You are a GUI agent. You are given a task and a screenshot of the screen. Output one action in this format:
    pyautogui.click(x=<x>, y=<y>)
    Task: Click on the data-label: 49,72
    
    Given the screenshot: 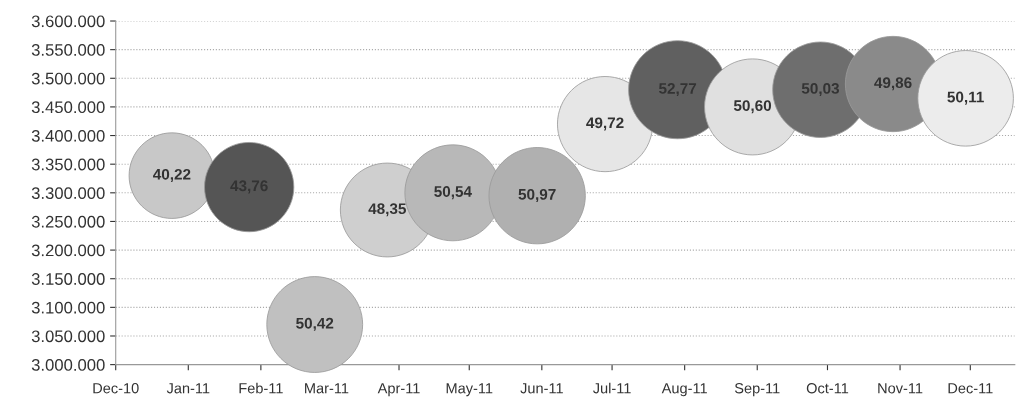 What is the action you would take?
    pyautogui.click(x=605, y=124)
    